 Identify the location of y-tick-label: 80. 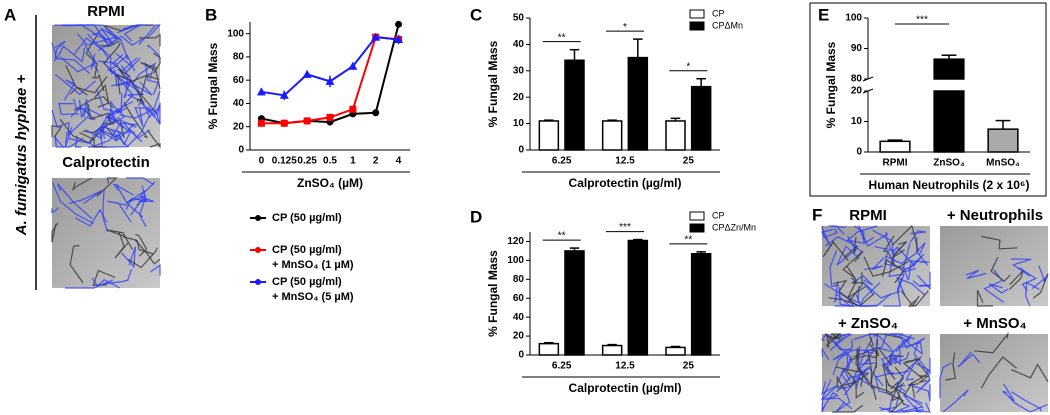
(857, 79).